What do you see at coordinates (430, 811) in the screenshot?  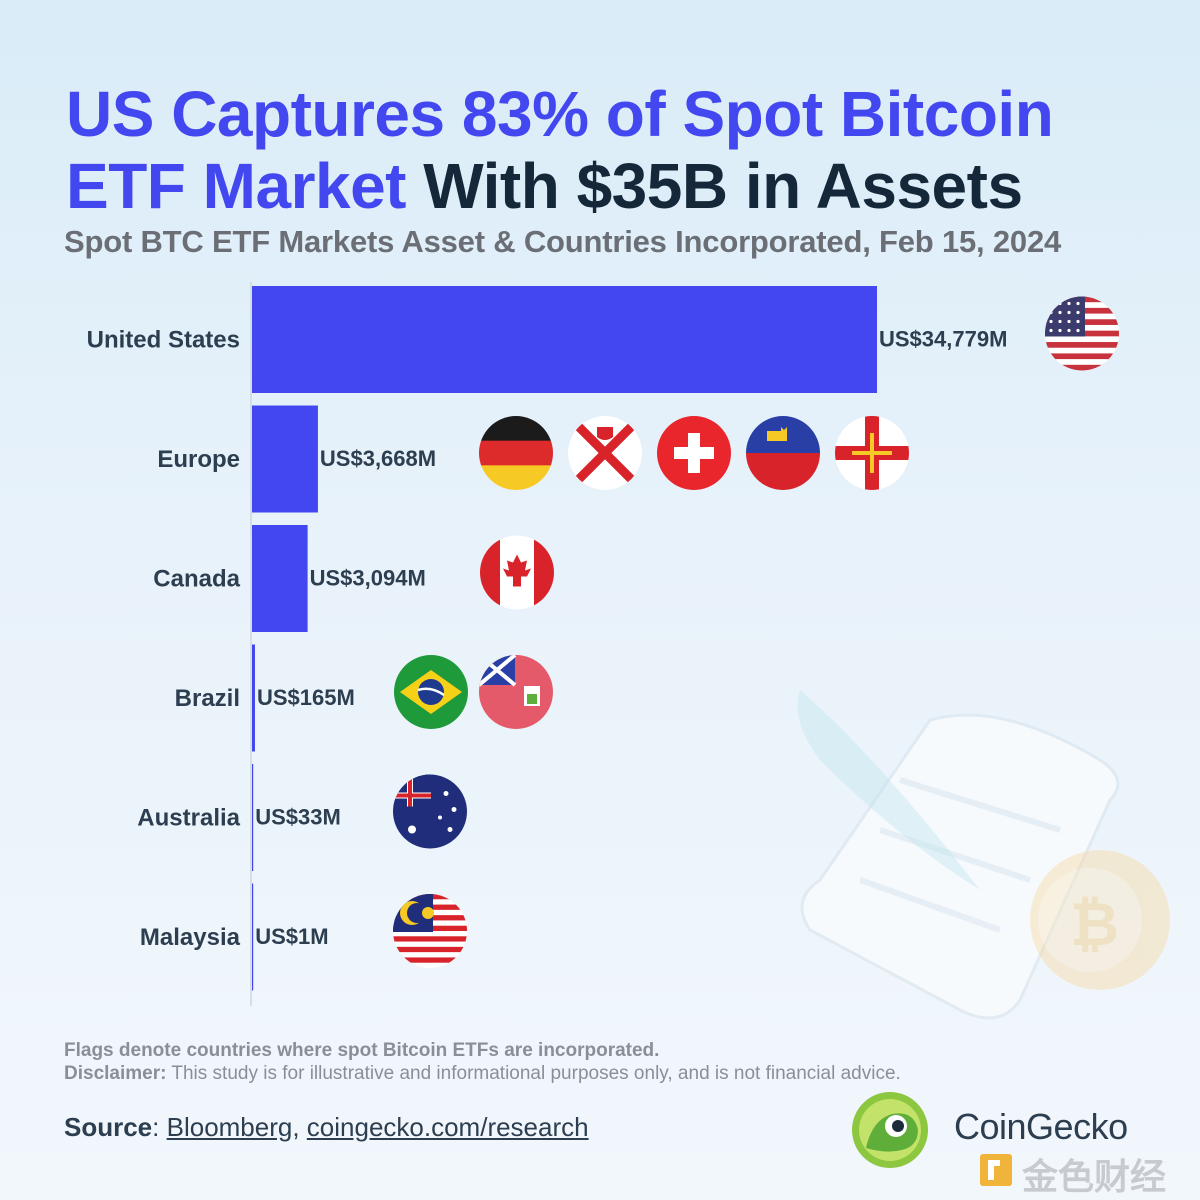 I see `australia-flag-icon` at bounding box center [430, 811].